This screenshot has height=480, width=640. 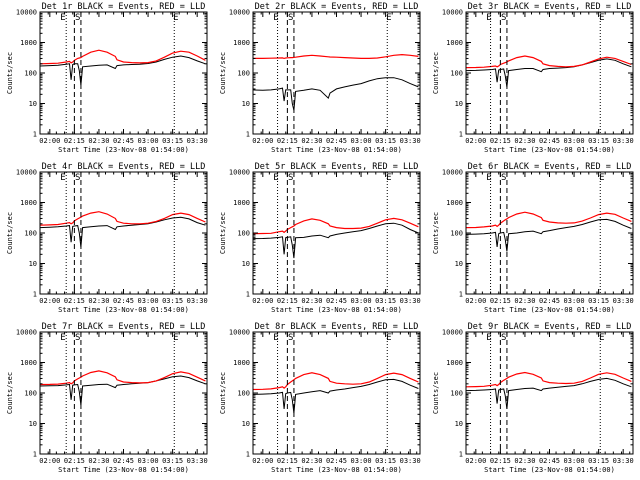 What do you see at coordinates (124, 167) in the screenshot?
I see `panel-title: Det 4r BLACK = Events, RED = LLD` at bounding box center [124, 167].